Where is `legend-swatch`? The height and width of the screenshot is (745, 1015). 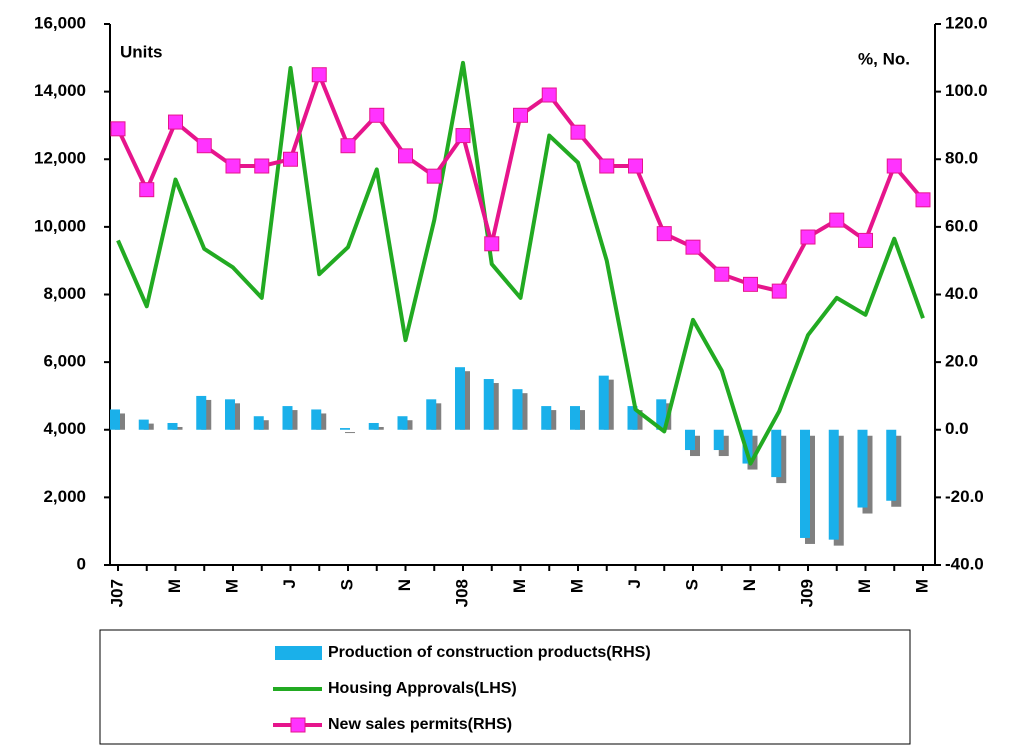 legend-swatch is located at coordinates (298, 653).